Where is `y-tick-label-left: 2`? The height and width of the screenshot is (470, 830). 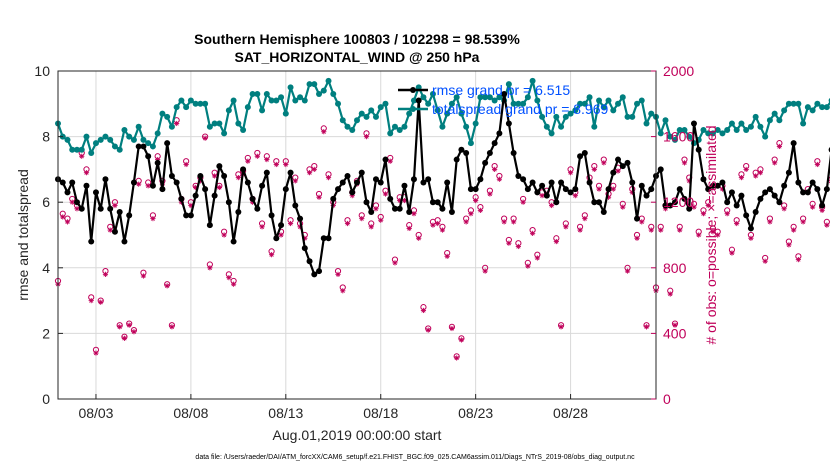 y-tick-label-left: 2 is located at coordinates (46, 333).